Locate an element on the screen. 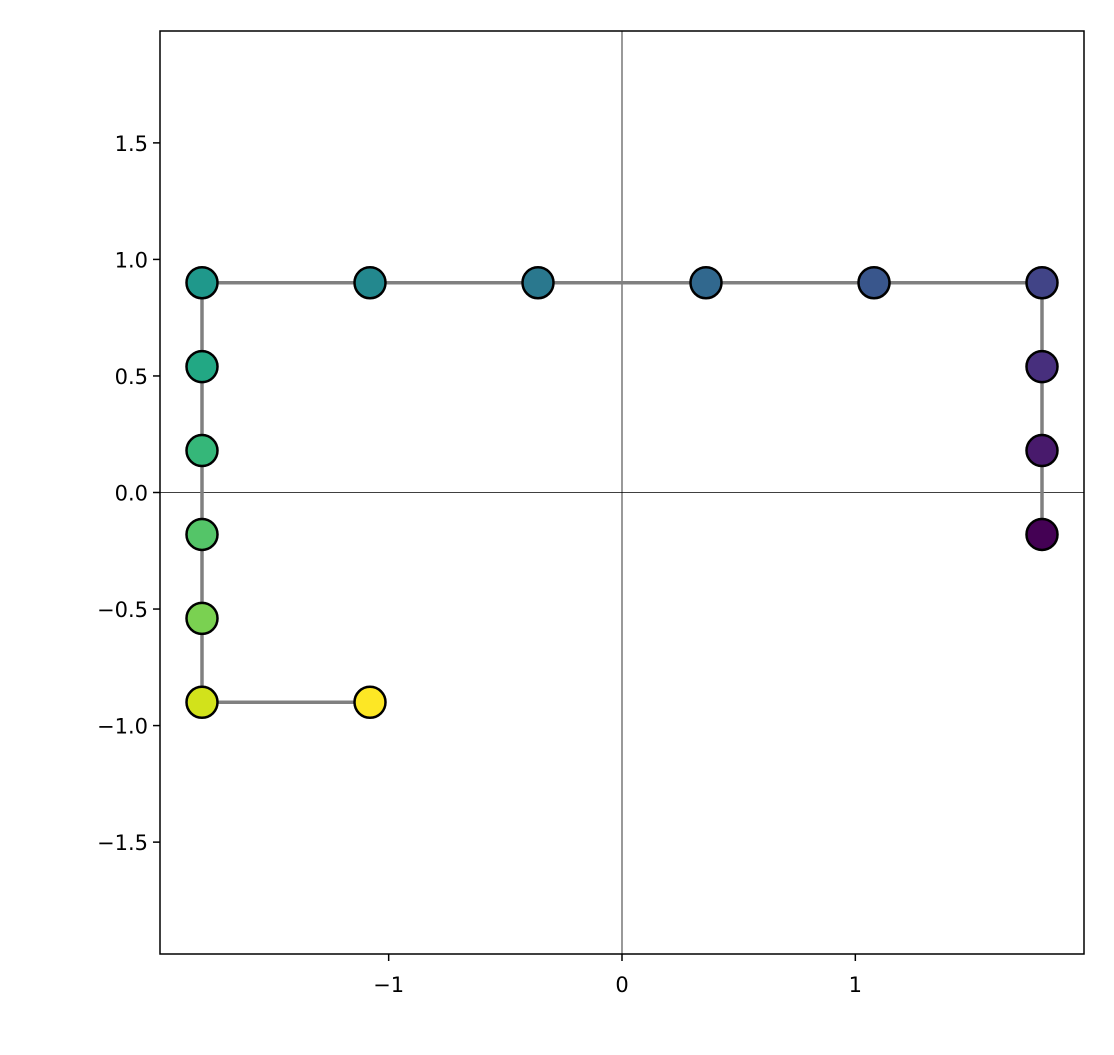  y-tick-label: 1.5 is located at coordinates (131, 144).